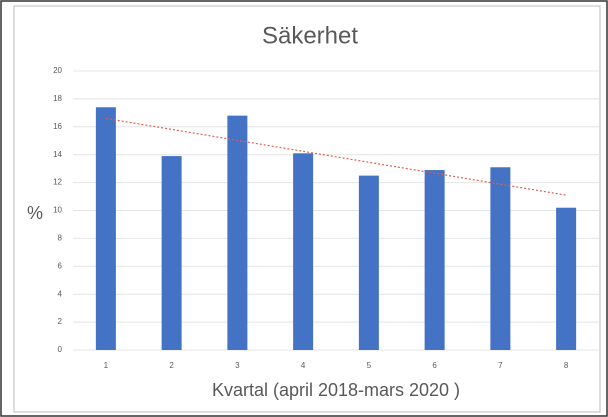 The width and height of the screenshot is (608, 417). Describe the element at coordinates (57, 182) in the screenshot. I see `y-tick-label: 12` at that location.